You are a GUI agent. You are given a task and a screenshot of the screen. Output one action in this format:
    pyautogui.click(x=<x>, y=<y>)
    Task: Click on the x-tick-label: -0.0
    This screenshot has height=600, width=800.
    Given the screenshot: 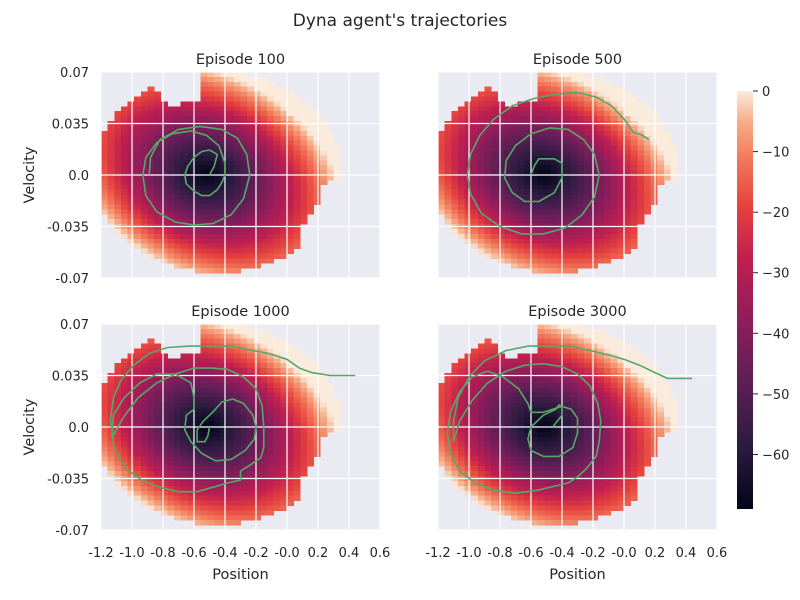 What is the action you would take?
    pyautogui.click(x=286, y=553)
    